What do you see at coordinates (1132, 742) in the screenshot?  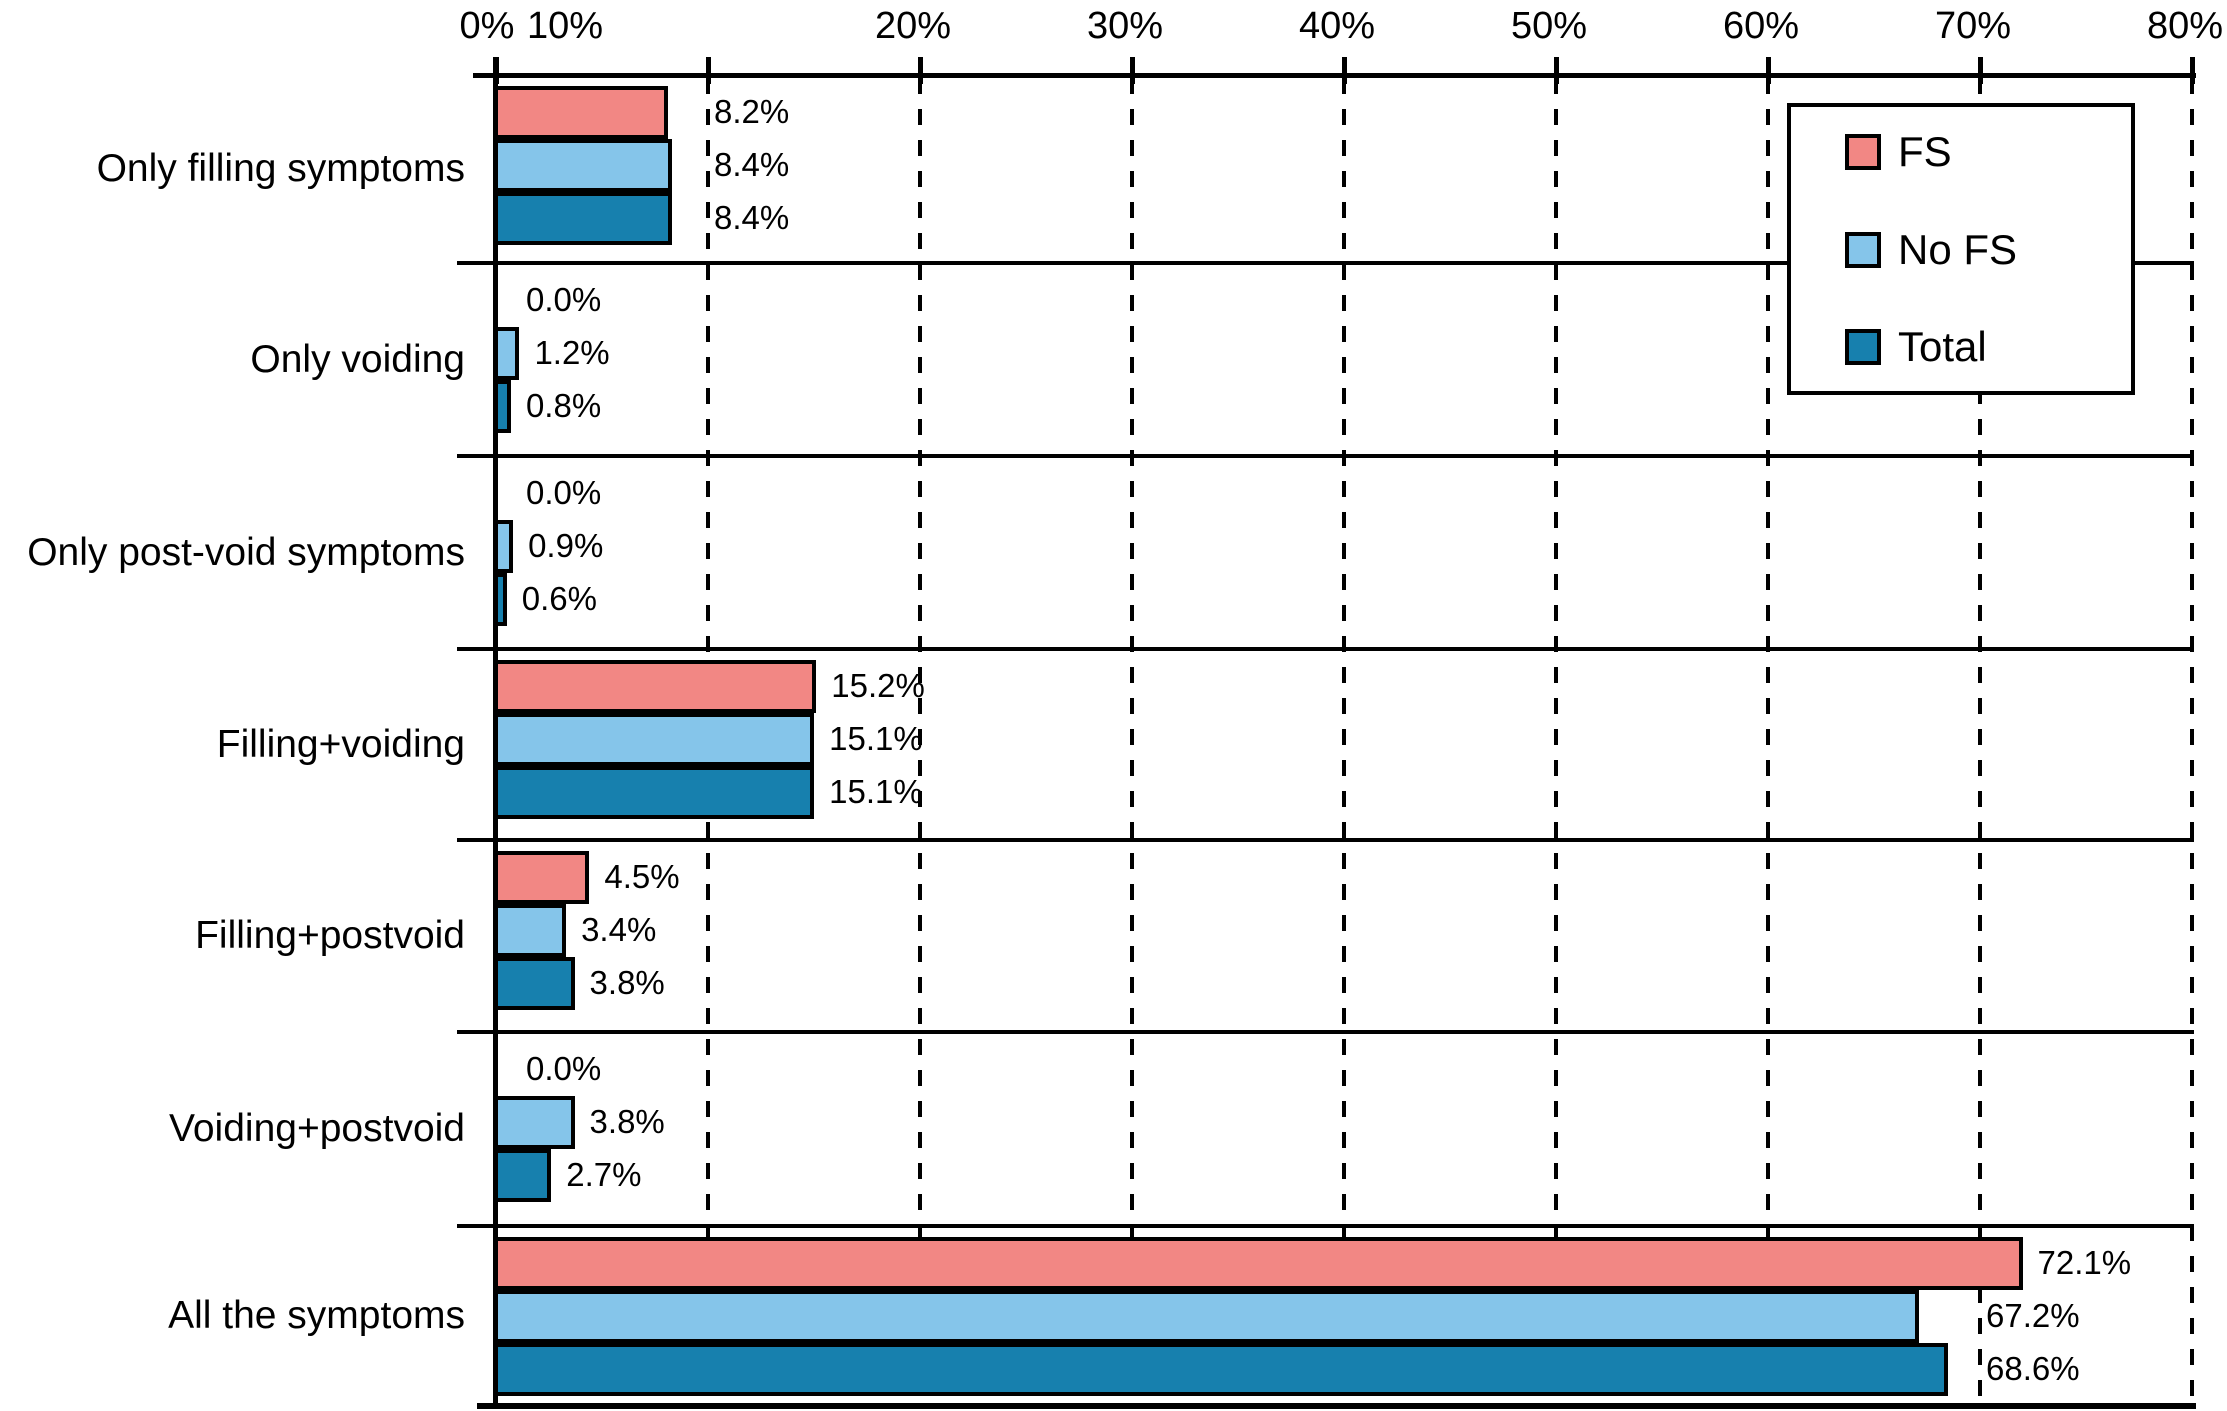 I see `gridline-30pct` at bounding box center [1132, 742].